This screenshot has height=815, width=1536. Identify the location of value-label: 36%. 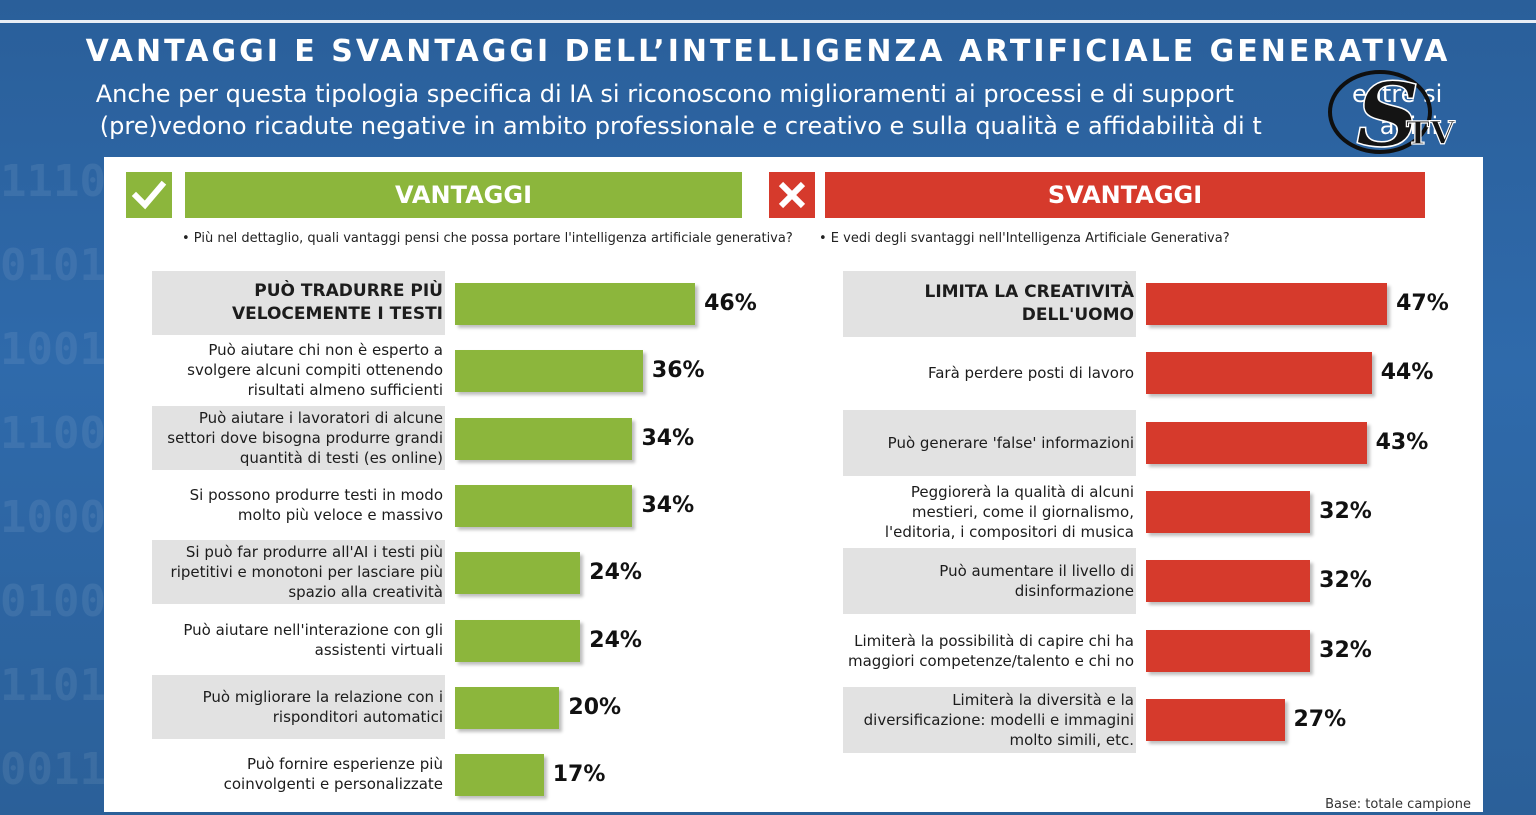
(678, 371).